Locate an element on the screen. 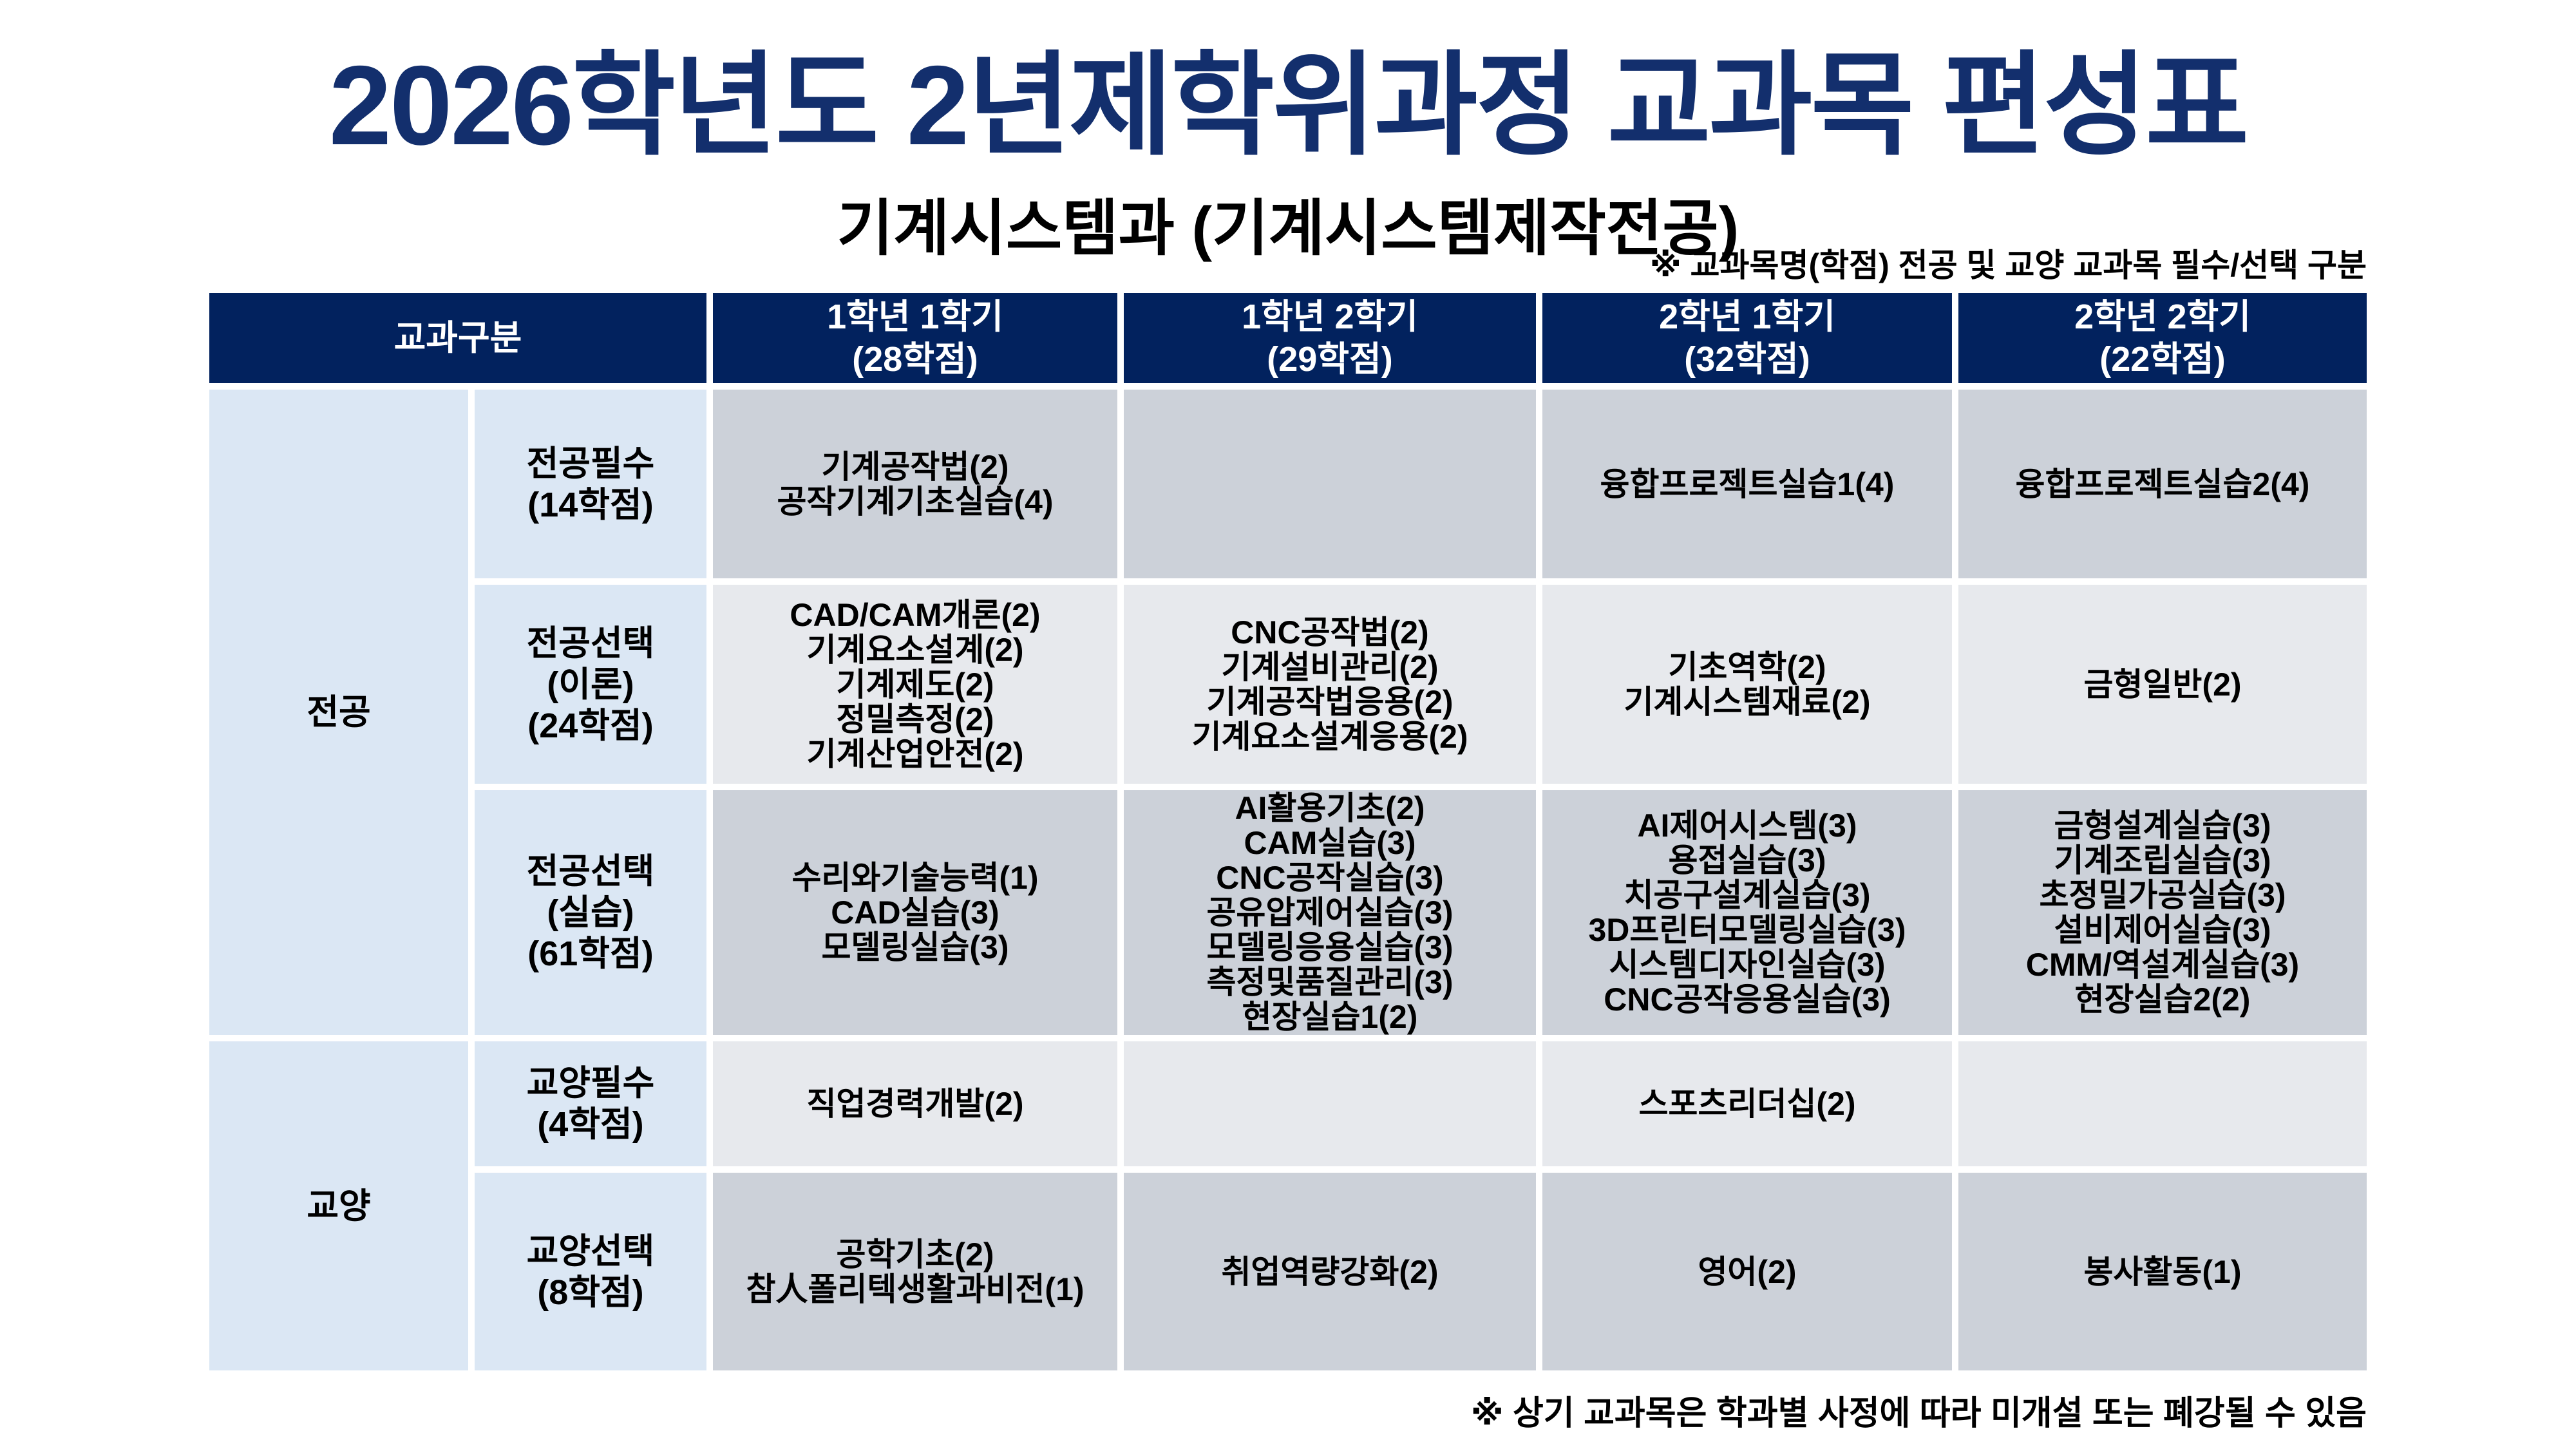 This screenshot has width=2576, height=1449. category-cell-major-elective-theory: 전공선택 (이론) (24학점) is located at coordinates (590, 684).